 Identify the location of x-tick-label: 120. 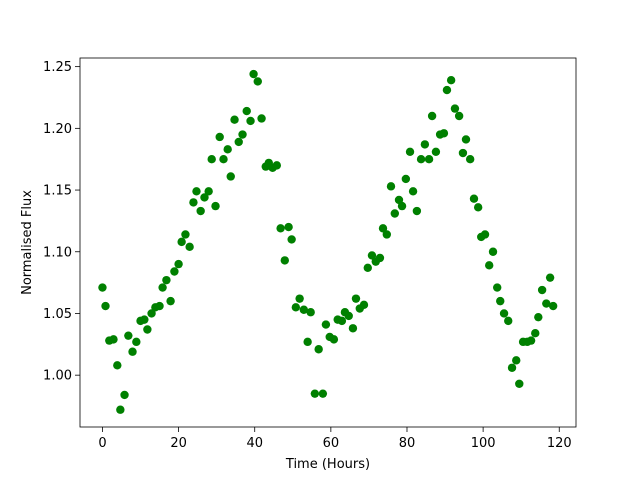
(559, 443).